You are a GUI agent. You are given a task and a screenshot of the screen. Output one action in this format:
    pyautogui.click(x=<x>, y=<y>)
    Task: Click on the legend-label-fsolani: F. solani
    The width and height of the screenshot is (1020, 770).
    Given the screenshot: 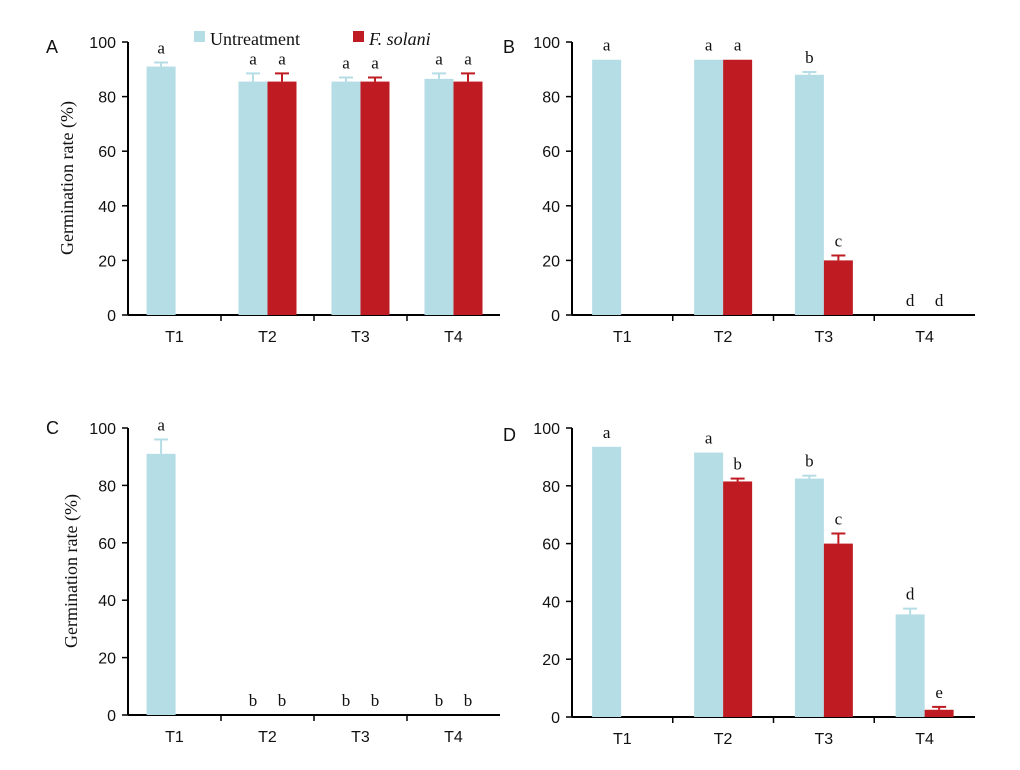 What is the action you would take?
    pyautogui.click(x=399, y=39)
    